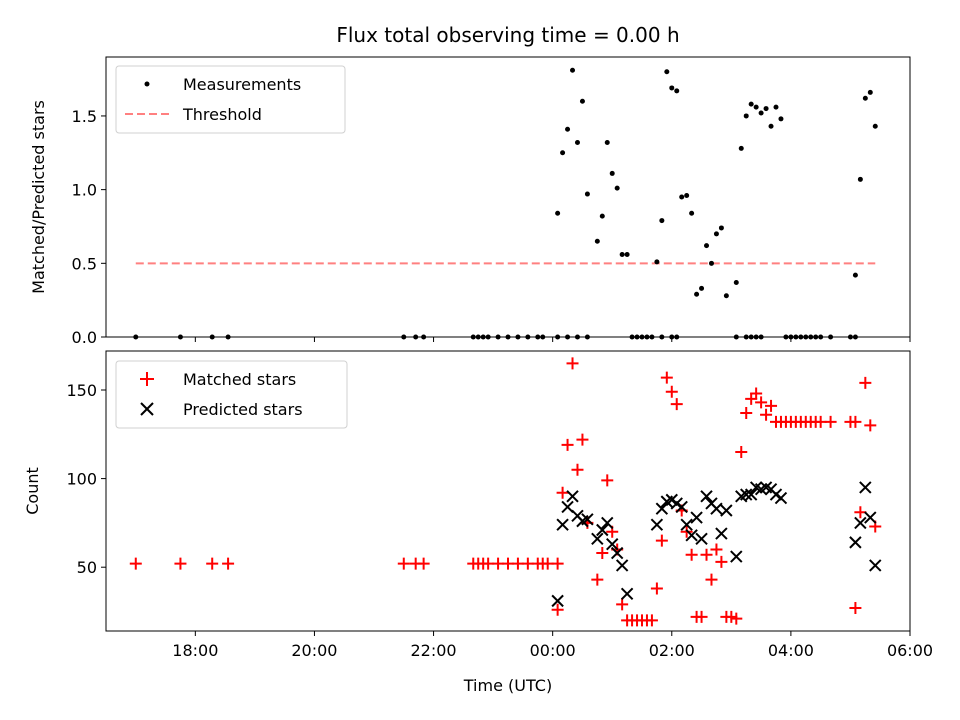 The width and height of the screenshot is (960, 720). Describe the element at coordinates (243, 409) in the screenshot. I see `legend-predicted-label: Predicted stars` at that location.